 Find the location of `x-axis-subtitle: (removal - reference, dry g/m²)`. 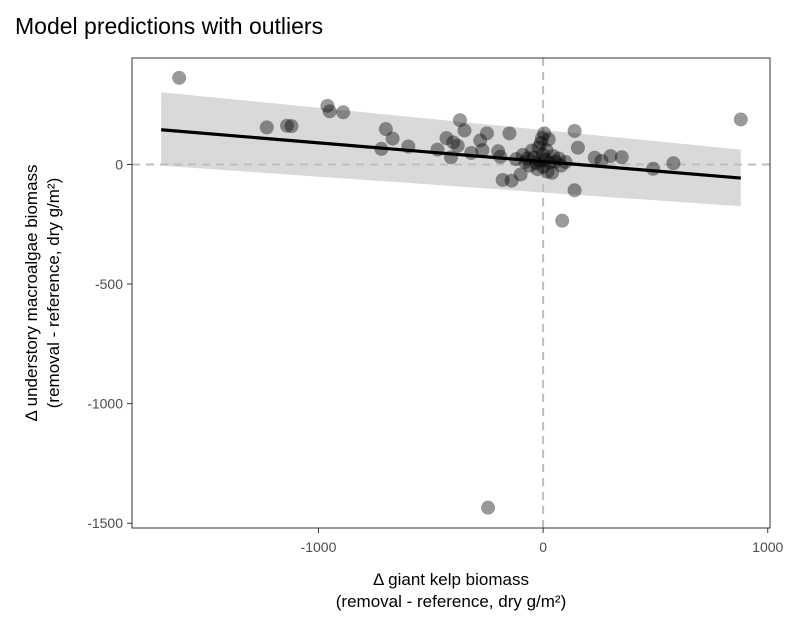

x-axis-subtitle: (removal - reference, dry g/m²) is located at coordinates (451, 601).